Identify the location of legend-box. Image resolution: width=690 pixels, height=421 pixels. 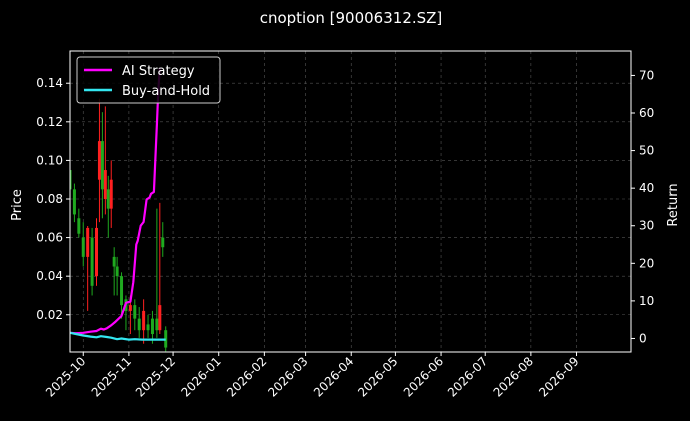
(148, 80).